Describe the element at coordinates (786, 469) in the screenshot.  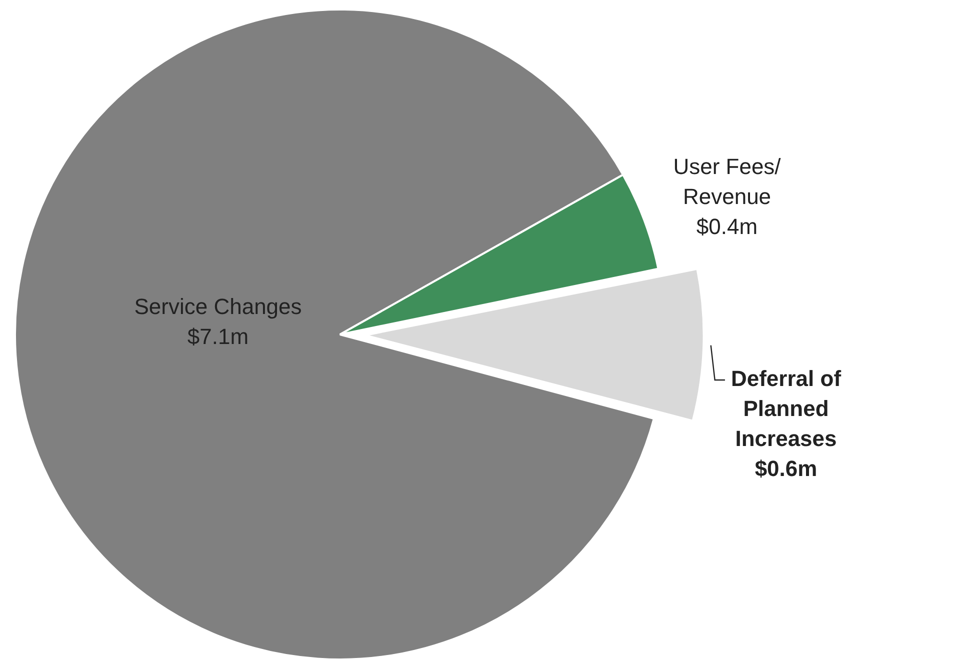
I see `data-label: $0.6m` at that location.